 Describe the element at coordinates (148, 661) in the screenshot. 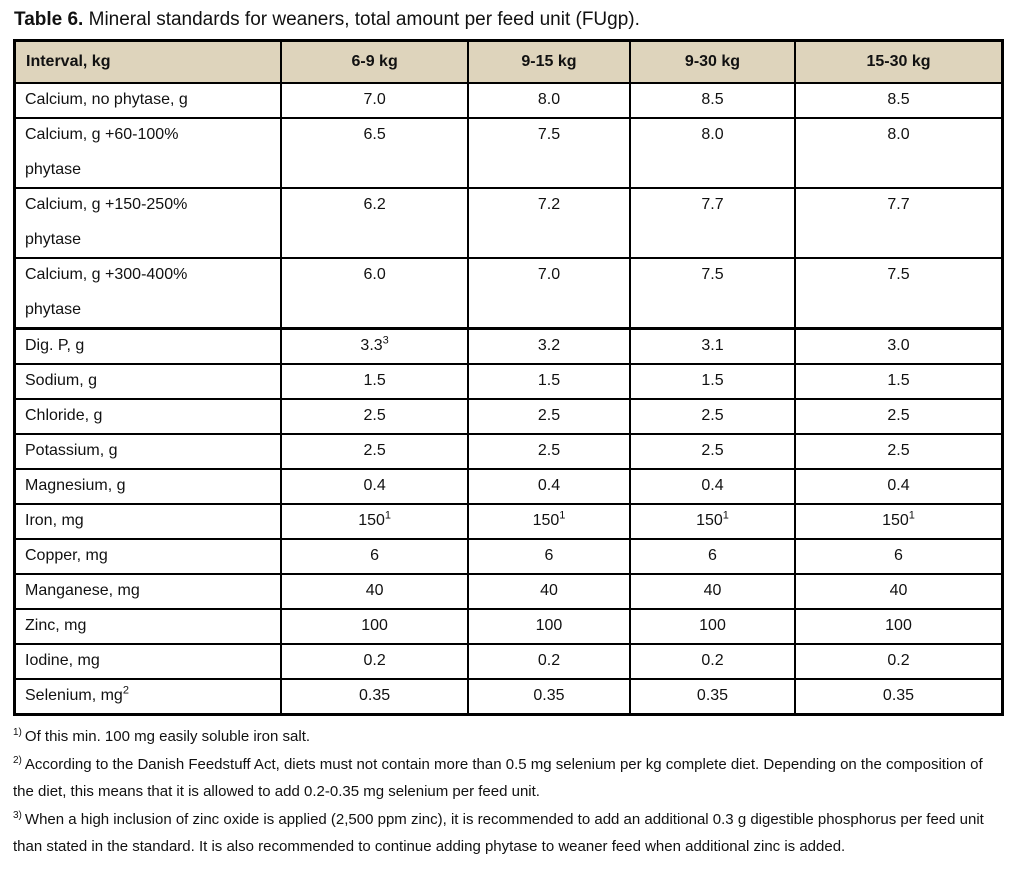

I see `row-label: Iodine, mg` at that location.